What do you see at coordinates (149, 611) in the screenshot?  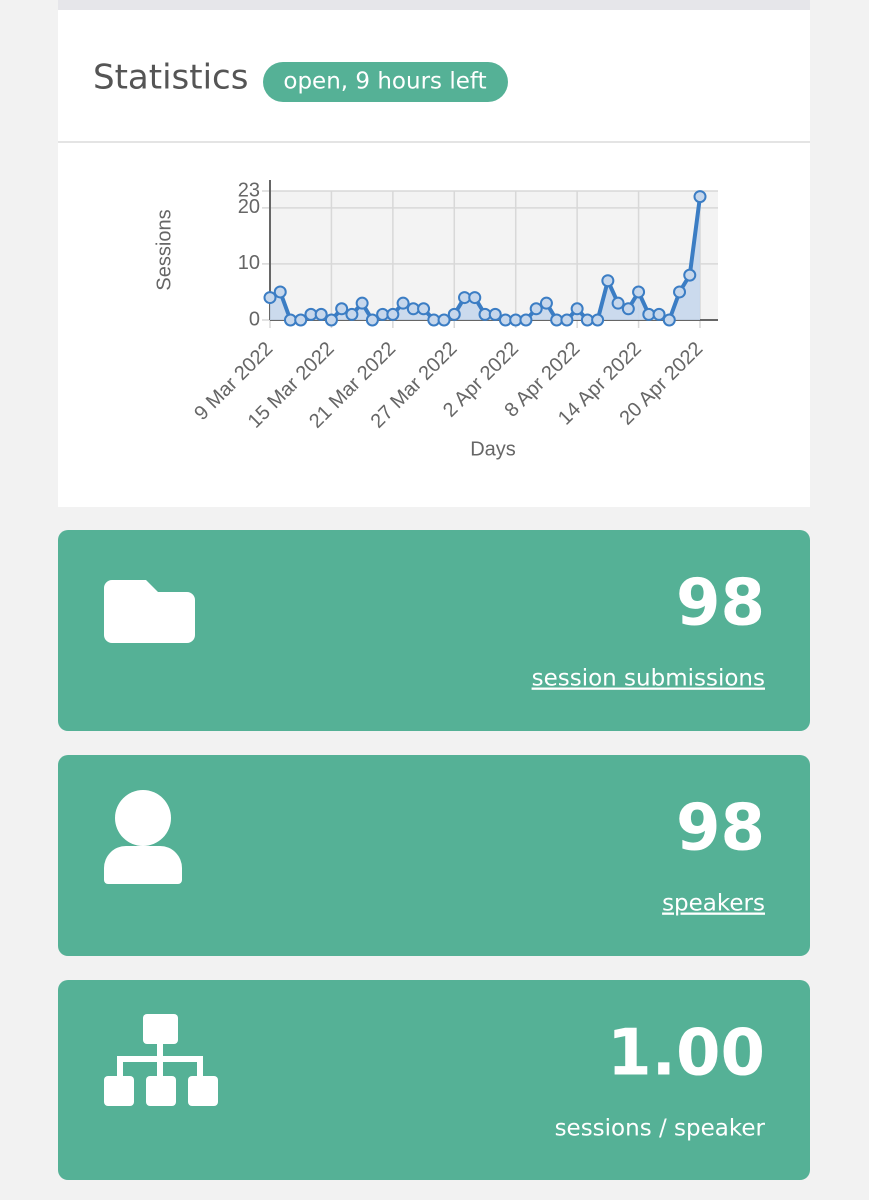 I see `folder-icon` at bounding box center [149, 611].